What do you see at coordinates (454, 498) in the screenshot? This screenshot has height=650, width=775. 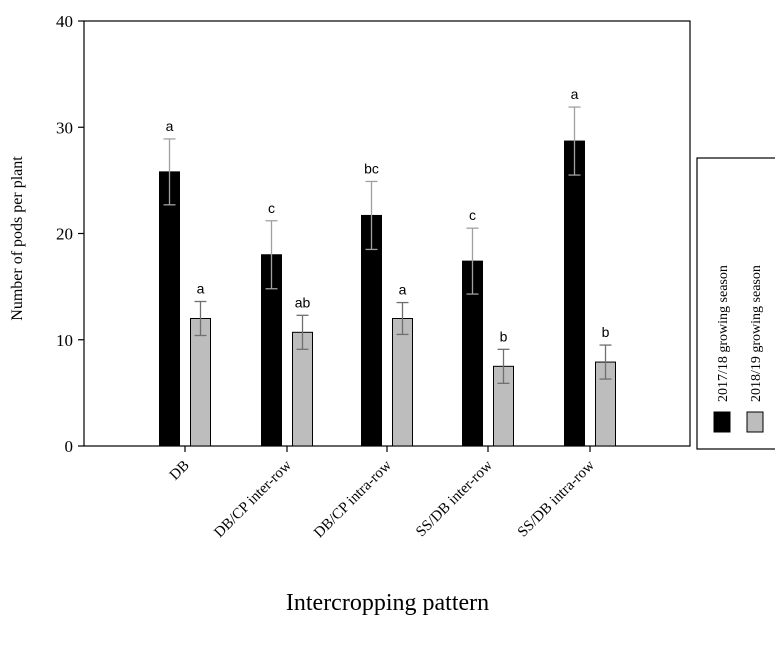 I see `x-tick-label: SS/DB inter-row` at bounding box center [454, 498].